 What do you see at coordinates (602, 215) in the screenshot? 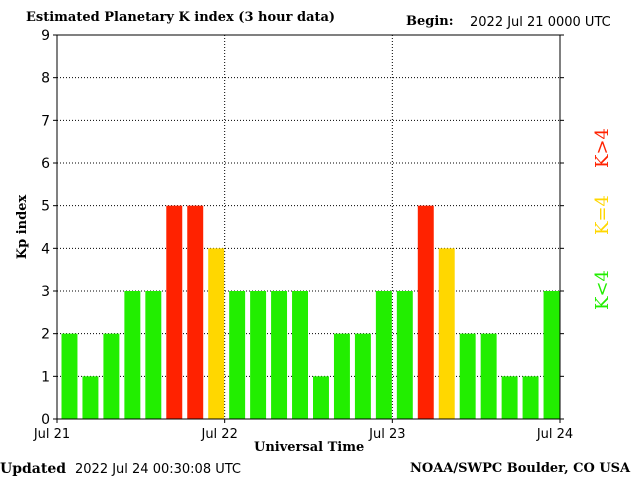
I see `legend-item: K=4` at bounding box center [602, 215].